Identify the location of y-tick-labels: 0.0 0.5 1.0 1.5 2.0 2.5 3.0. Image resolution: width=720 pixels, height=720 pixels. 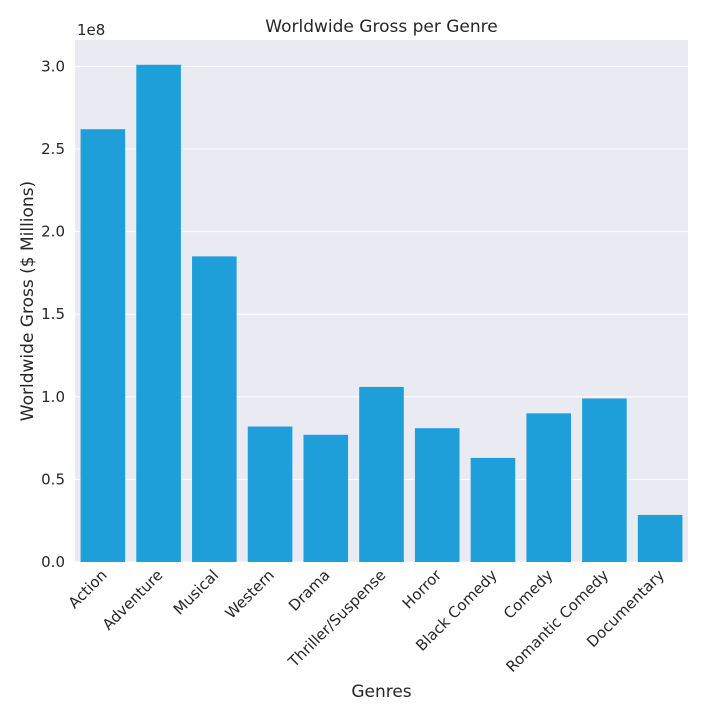
(53, 314).